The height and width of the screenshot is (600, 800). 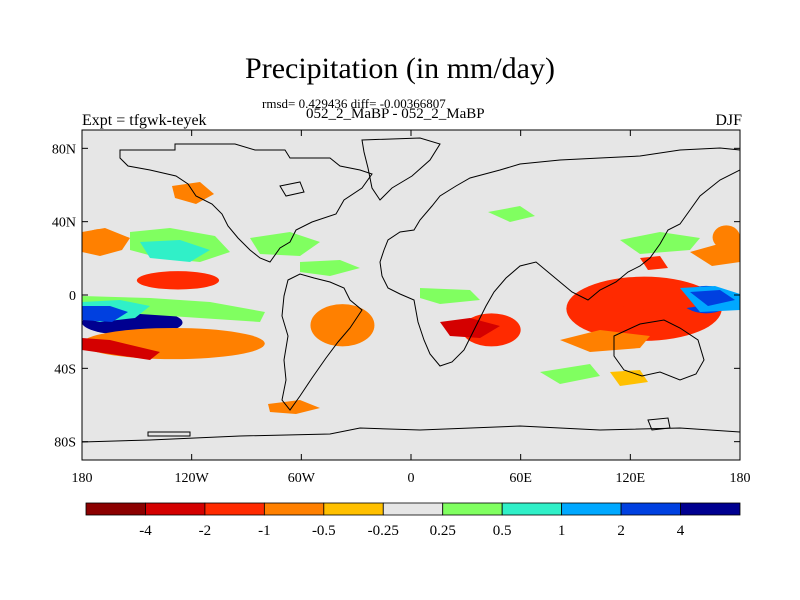 I want to click on colorbar-label: 1, so click(x=562, y=531).